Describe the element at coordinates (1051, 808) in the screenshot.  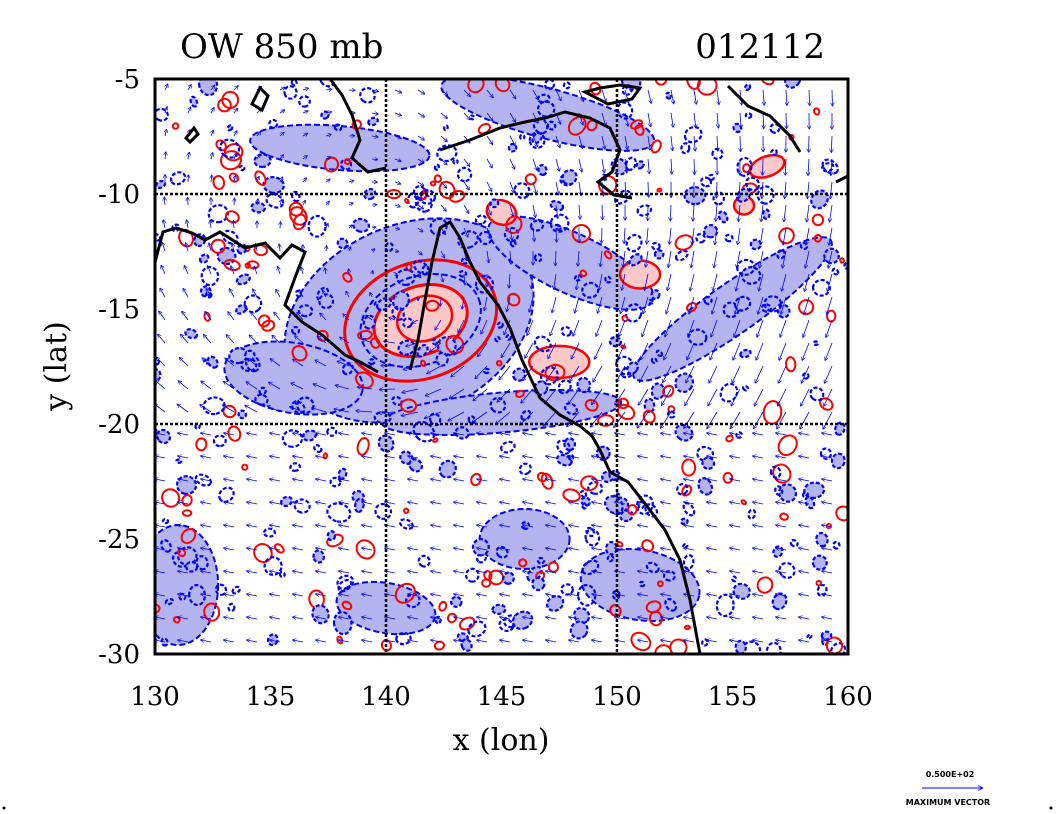
I see `corner-mark-right` at that location.